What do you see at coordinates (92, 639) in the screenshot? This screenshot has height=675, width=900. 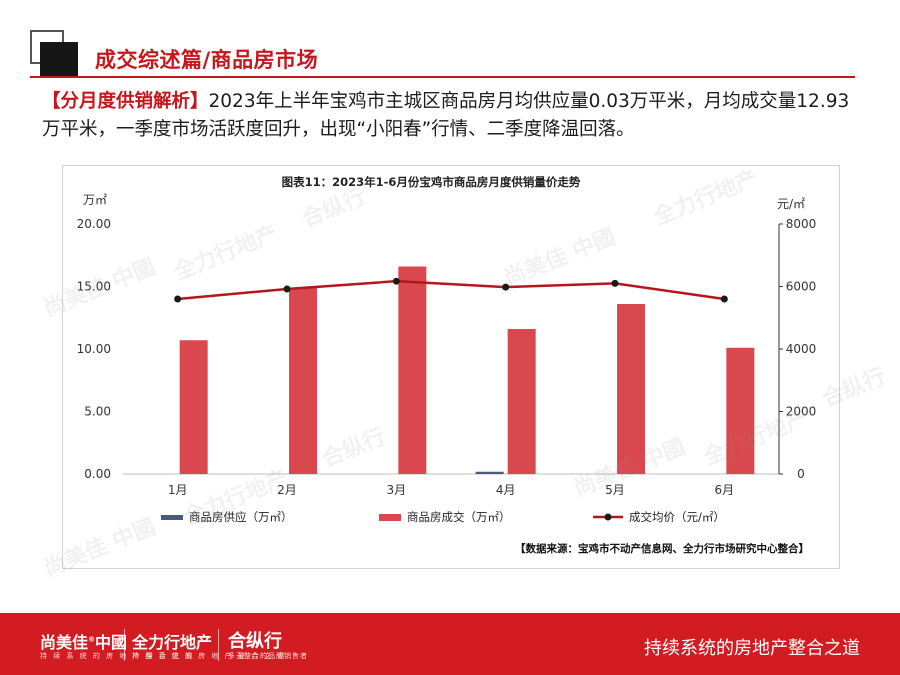 I see `brand1-mark: ®` at bounding box center [92, 639].